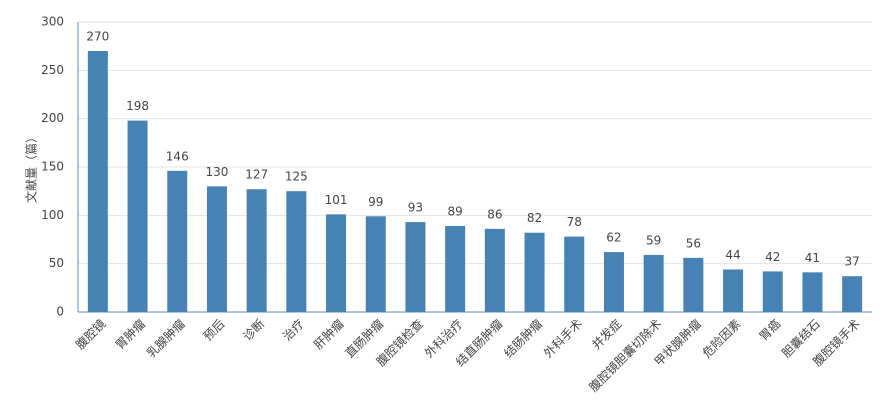 This screenshot has width=887, height=404. I want to click on data-label: 62, so click(613, 238).